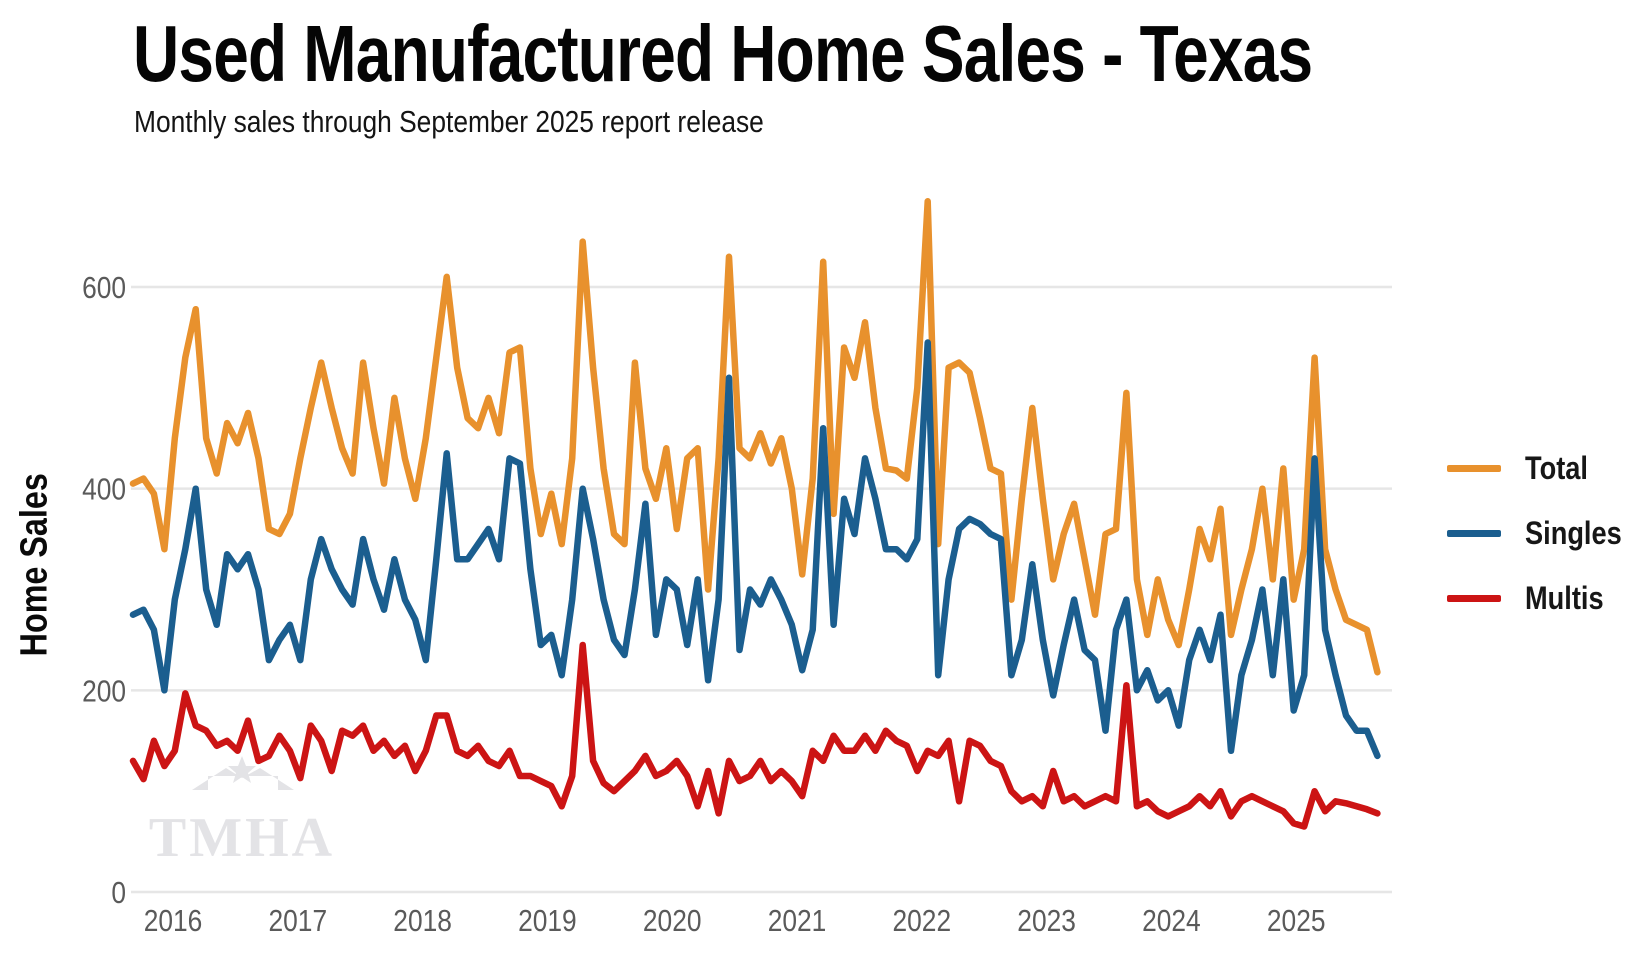 The width and height of the screenshot is (1643, 960). What do you see at coordinates (547, 921) in the screenshot?
I see `svg-text: 2019` at bounding box center [547, 921].